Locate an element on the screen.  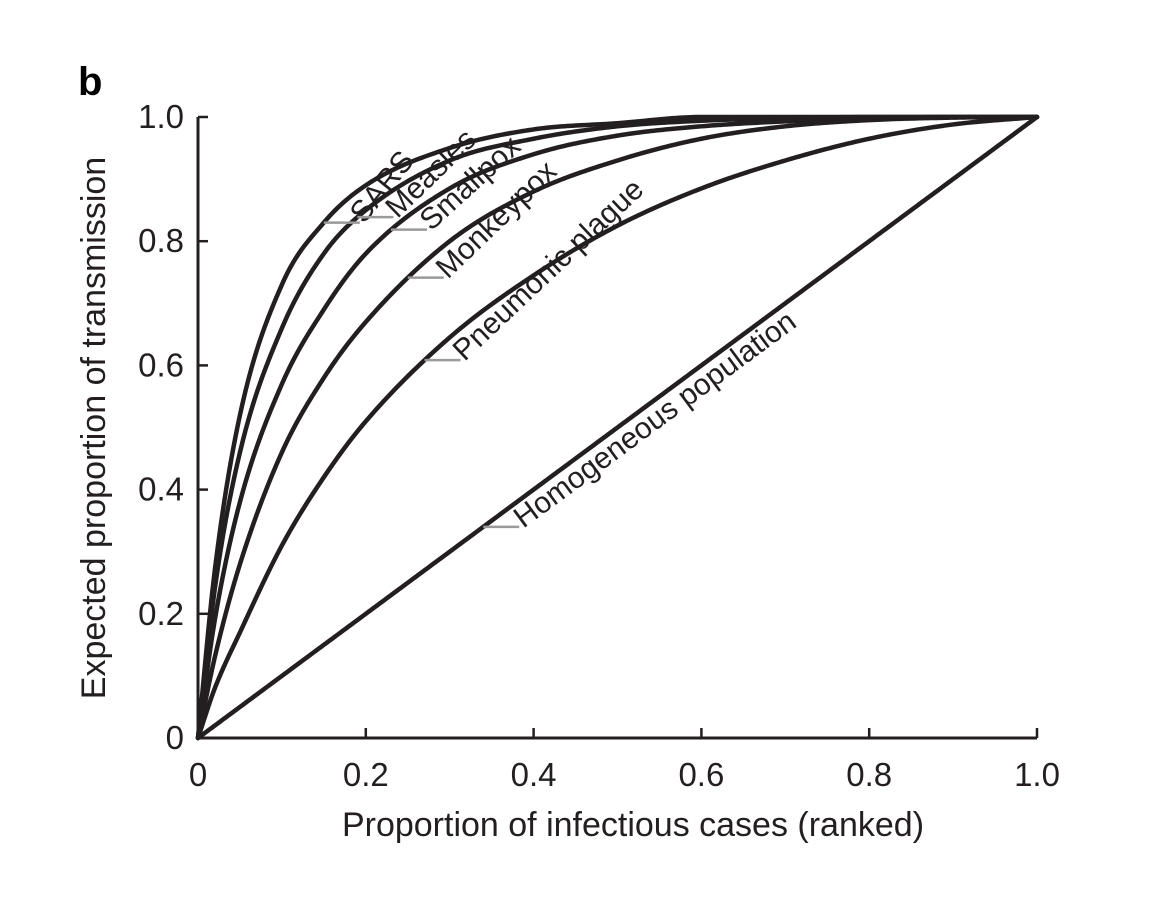
x-ticks-group: 0 0.2 0.4 0.6 0.8 1.0 is located at coordinates (624, 760).